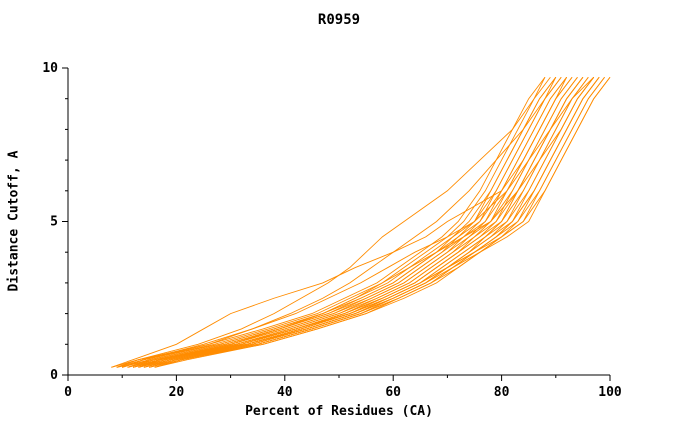  What do you see at coordinates (393, 392) in the screenshot?
I see `x-tick-label: 60` at bounding box center [393, 392].